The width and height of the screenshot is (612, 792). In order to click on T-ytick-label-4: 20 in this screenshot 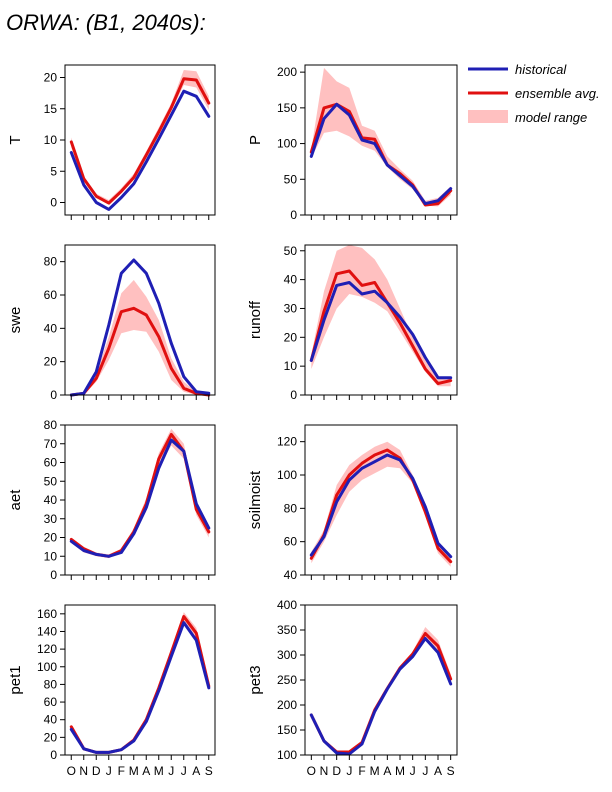, I will do `click(51, 78)`.